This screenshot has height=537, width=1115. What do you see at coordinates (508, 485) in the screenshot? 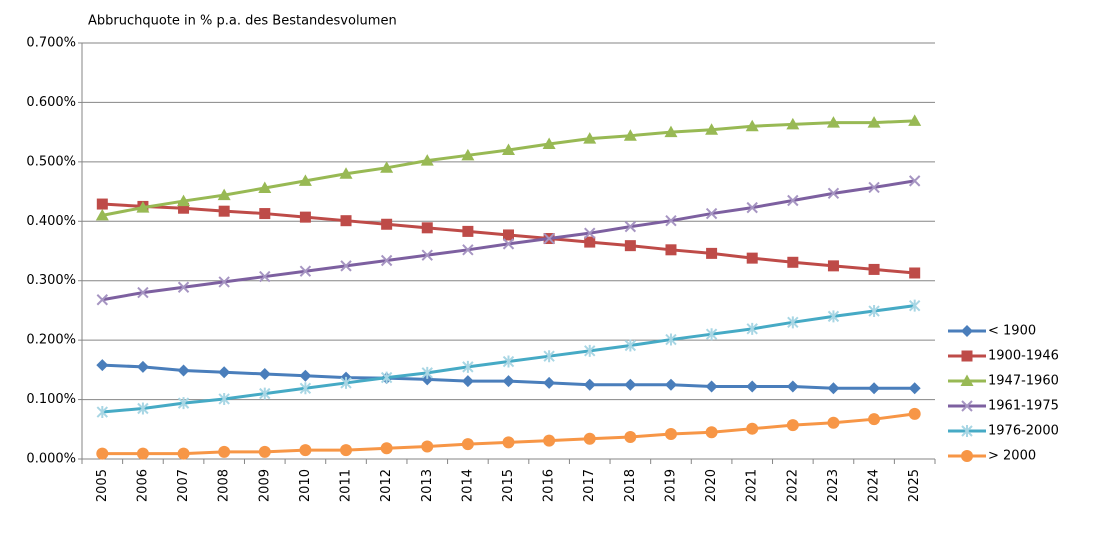
I see `x-tick-label: 2015` at bounding box center [508, 485].